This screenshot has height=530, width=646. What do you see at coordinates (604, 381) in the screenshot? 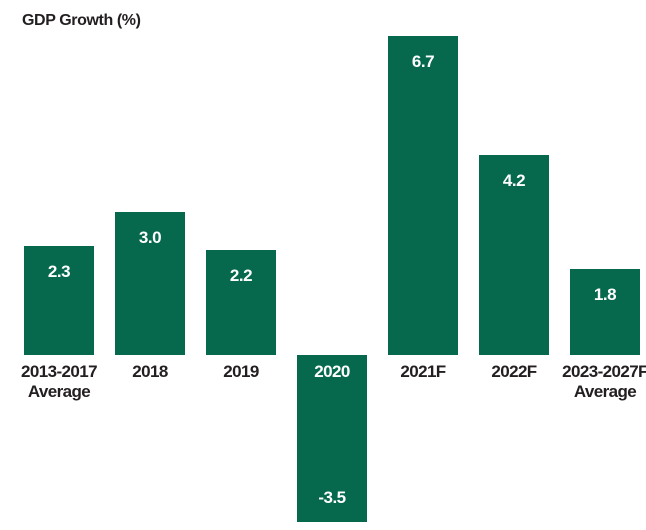
I see `x-axis-label-2023-2027f-average: 2023-2027F Average` at bounding box center [604, 381].